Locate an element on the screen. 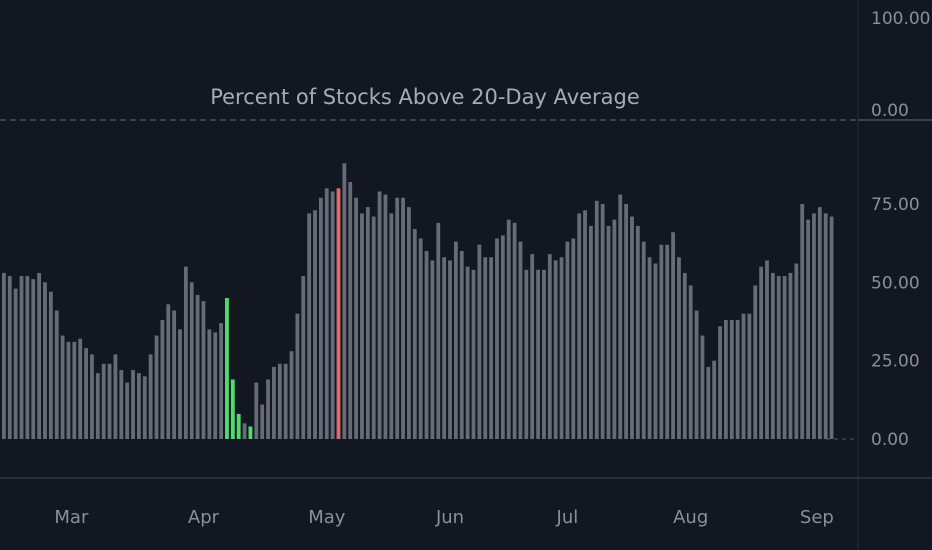 The height and width of the screenshot is (550, 932). x-tick-label: Jun is located at coordinates (449, 517).